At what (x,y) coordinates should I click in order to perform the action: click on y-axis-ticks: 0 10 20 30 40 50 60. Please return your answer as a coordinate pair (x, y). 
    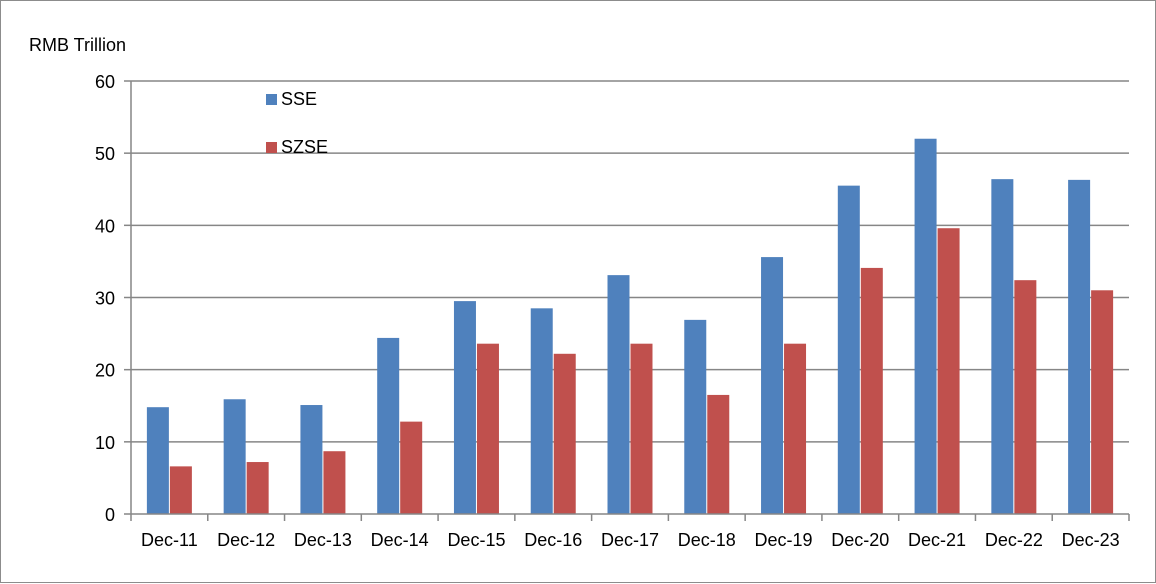
    Looking at the image, I should click on (113, 298).